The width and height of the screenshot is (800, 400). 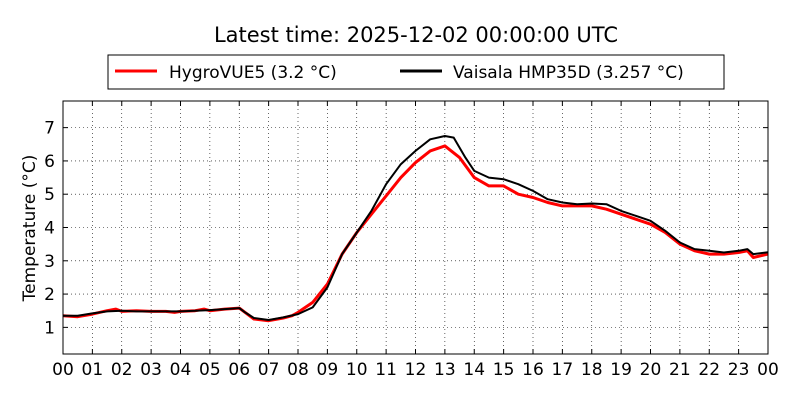 I want to click on y-tick-label: 1, so click(x=49, y=328).